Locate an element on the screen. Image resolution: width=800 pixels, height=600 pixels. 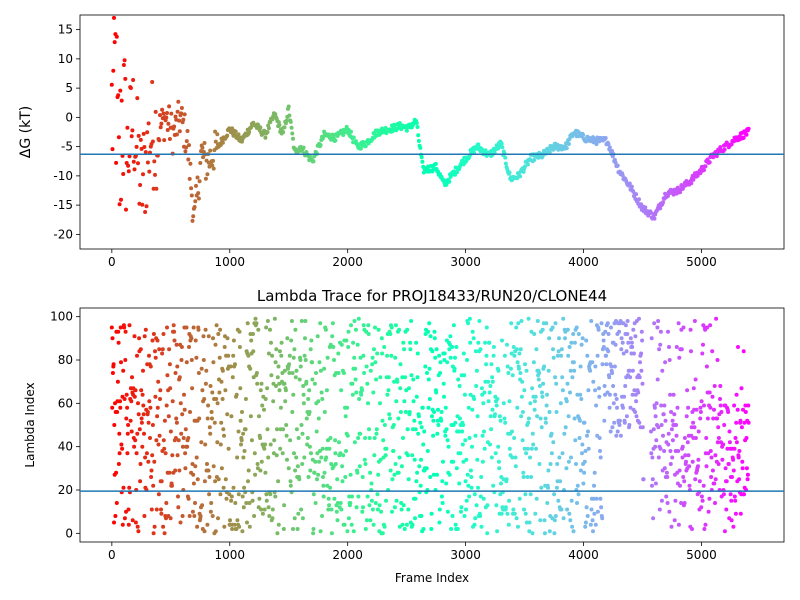
y-tick-label: 15 is located at coordinates (65, 30).